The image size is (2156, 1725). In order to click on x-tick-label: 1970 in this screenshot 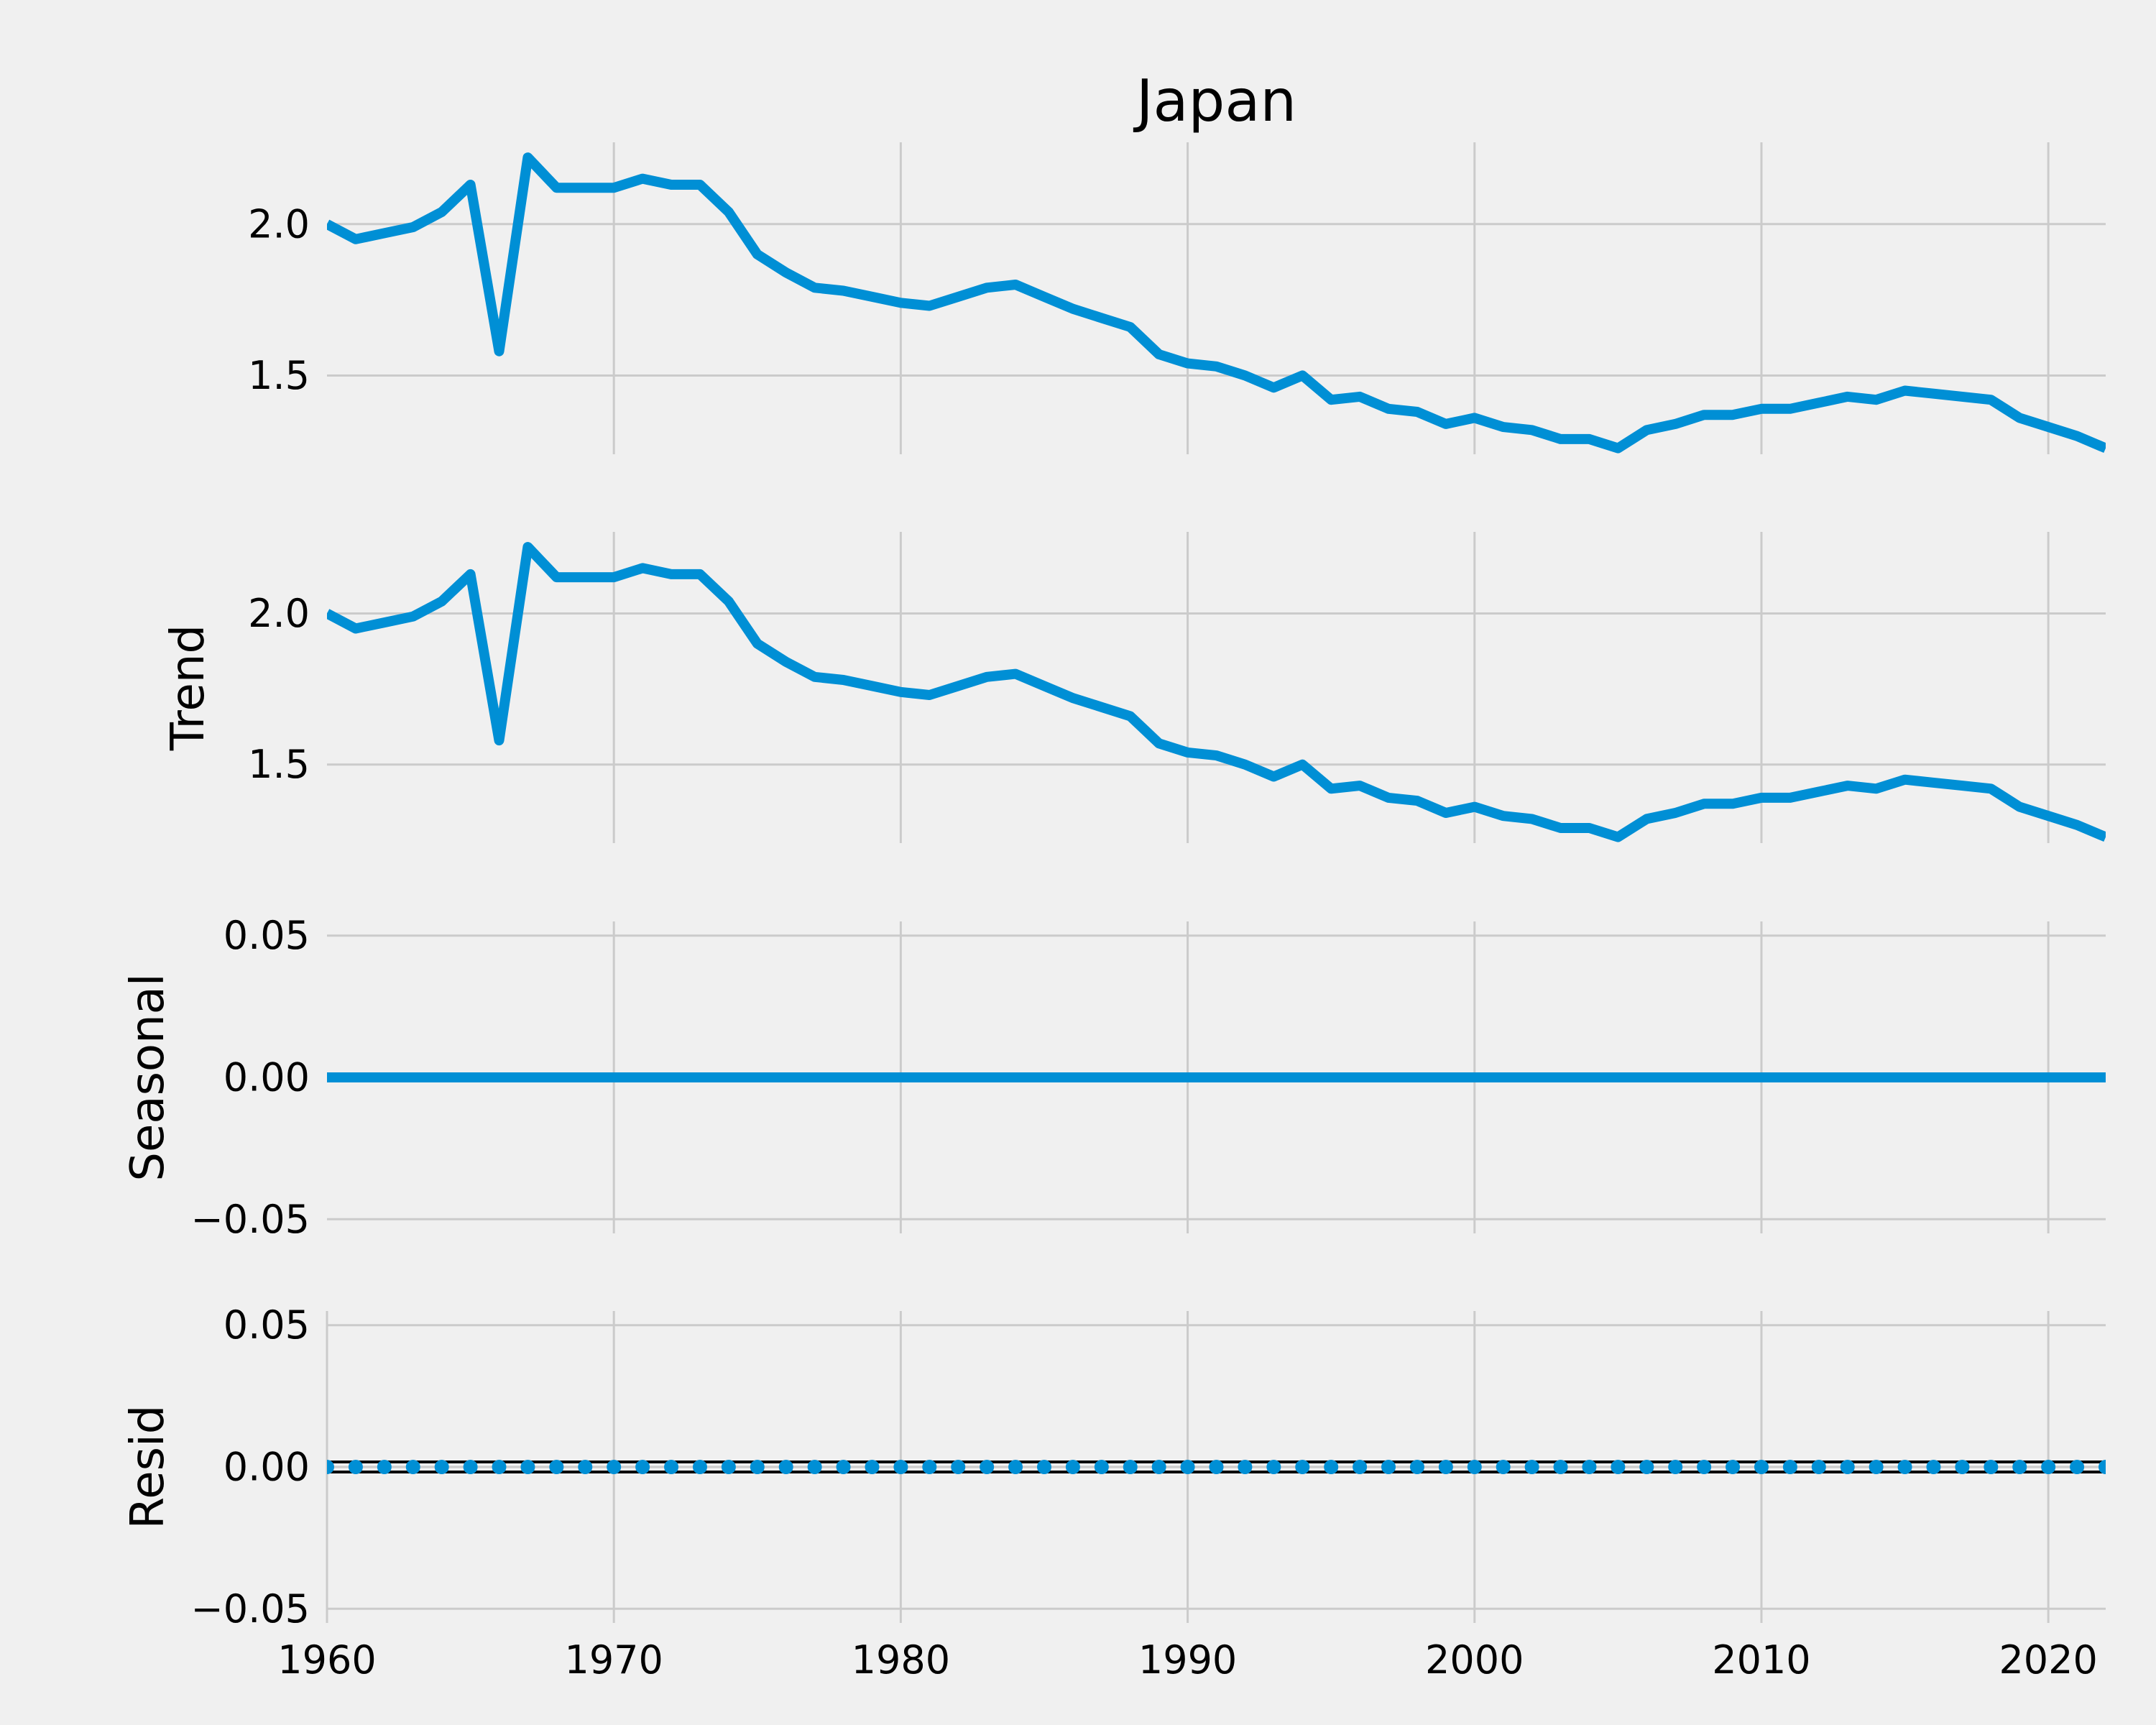, I will do `click(613, 1660)`.